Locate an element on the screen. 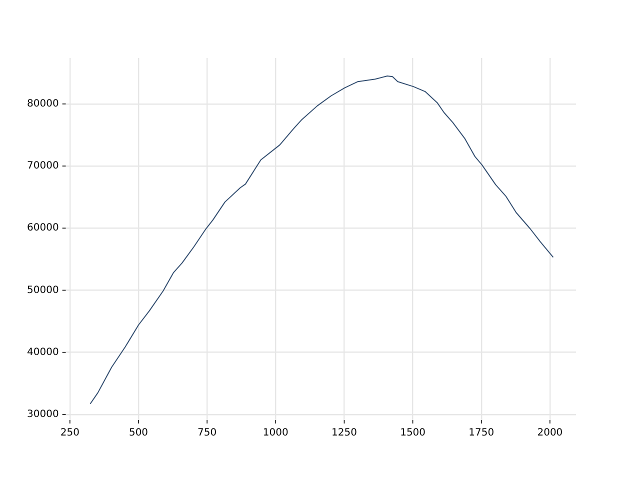  y-tick-label: 60000 is located at coordinates (43, 228).